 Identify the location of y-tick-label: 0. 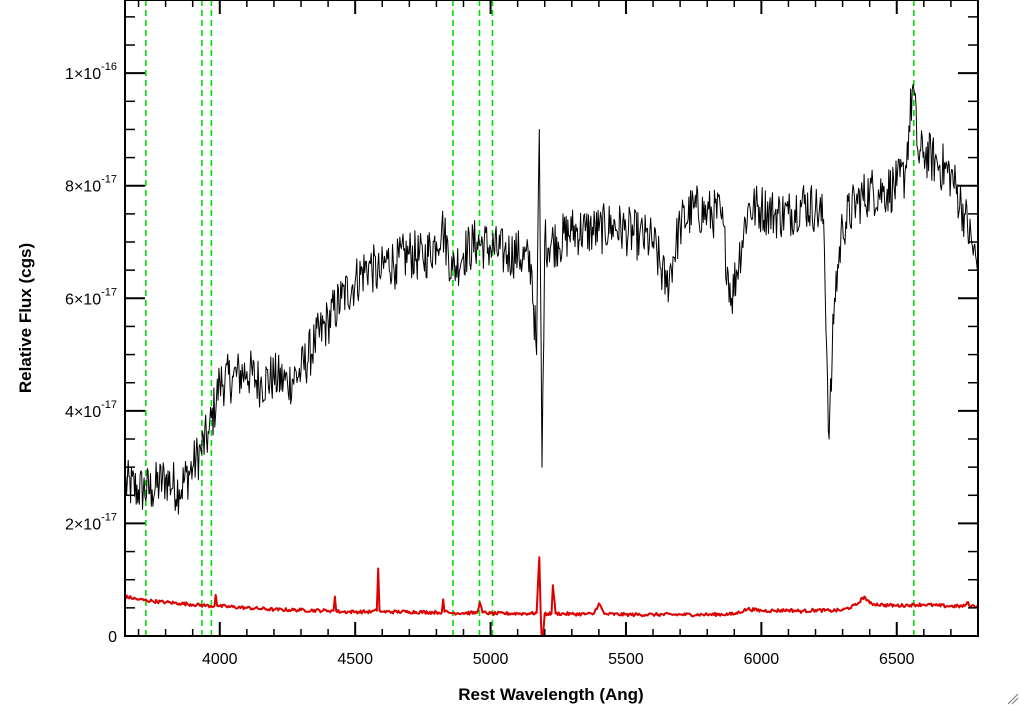
(112, 637).